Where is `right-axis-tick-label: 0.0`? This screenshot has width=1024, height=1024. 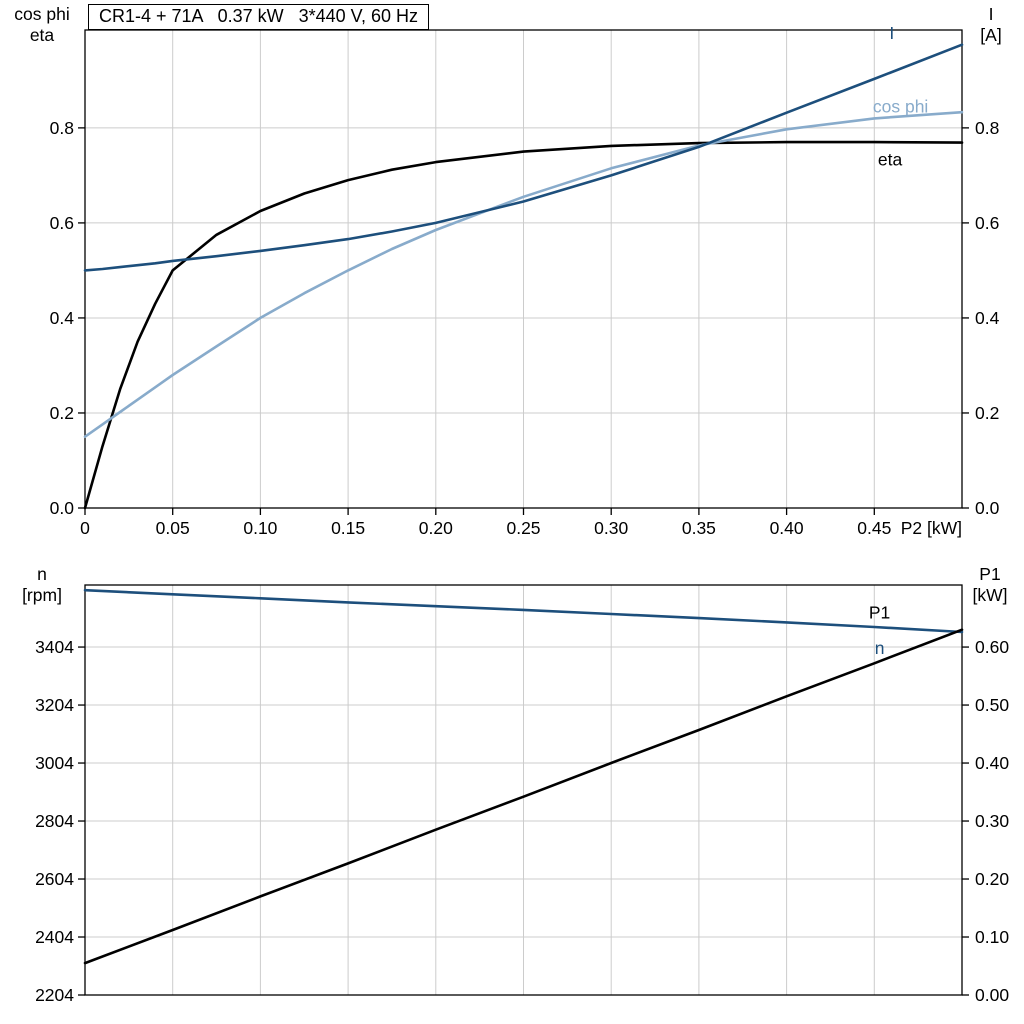
right-axis-tick-label: 0.0 is located at coordinates (987, 508).